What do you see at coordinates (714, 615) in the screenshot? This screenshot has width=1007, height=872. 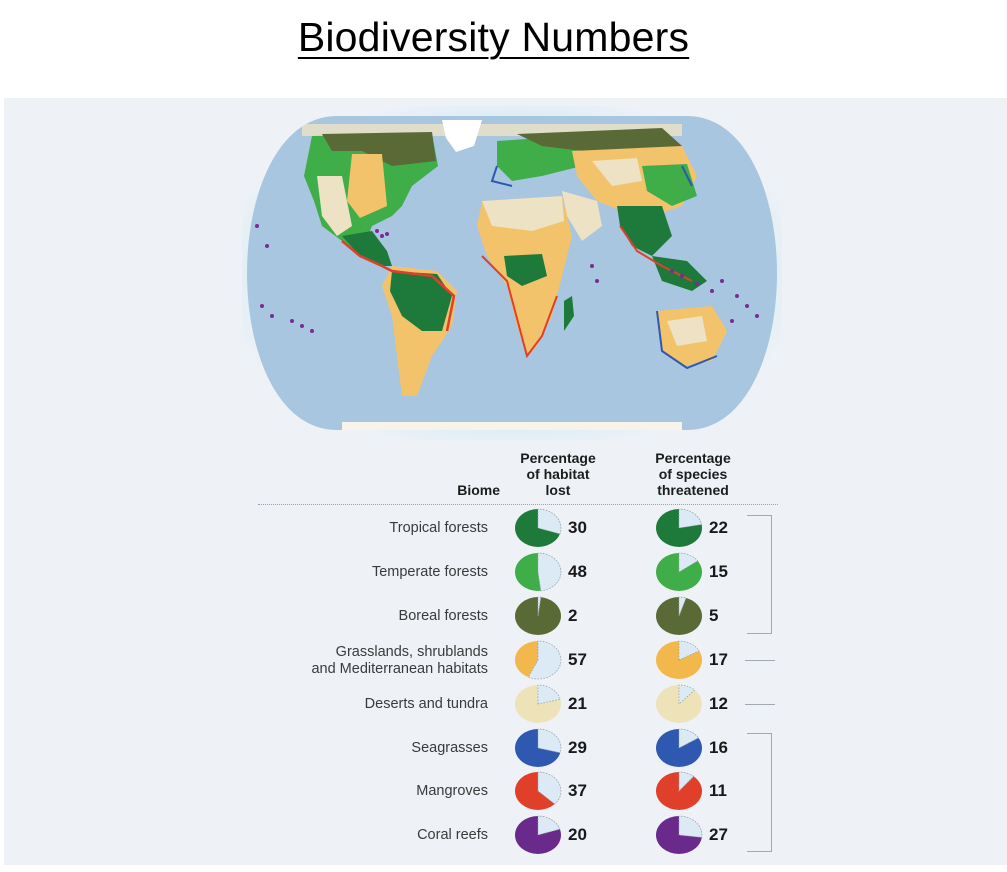 I see `species-threatened-value: 5` at bounding box center [714, 615].